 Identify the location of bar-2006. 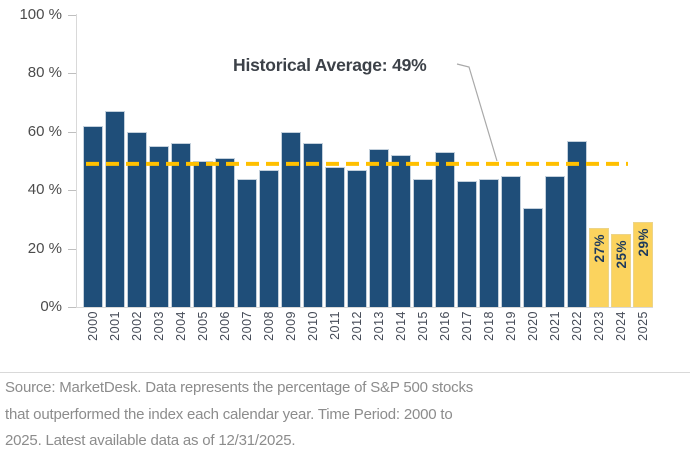
(225, 232).